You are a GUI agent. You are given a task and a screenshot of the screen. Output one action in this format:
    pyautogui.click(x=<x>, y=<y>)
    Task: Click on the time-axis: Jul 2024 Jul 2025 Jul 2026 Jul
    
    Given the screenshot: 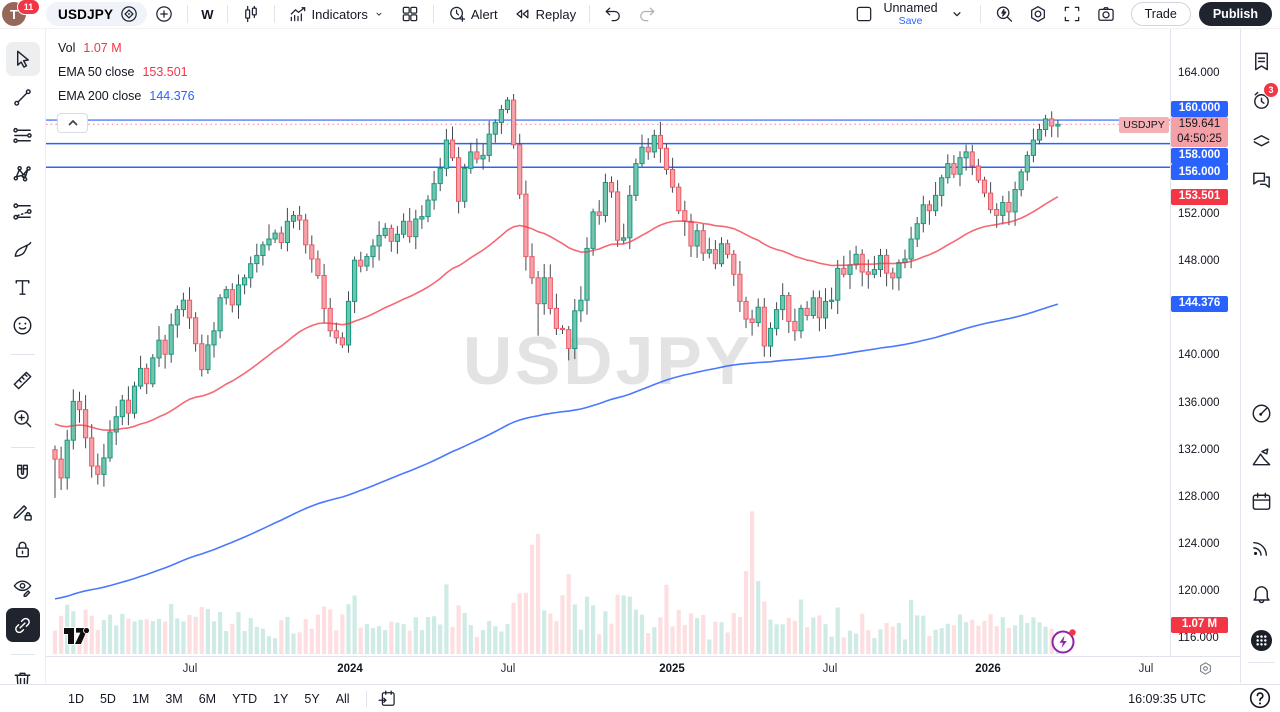 What is the action you would take?
    pyautogui.click(x=643, y=670)
    